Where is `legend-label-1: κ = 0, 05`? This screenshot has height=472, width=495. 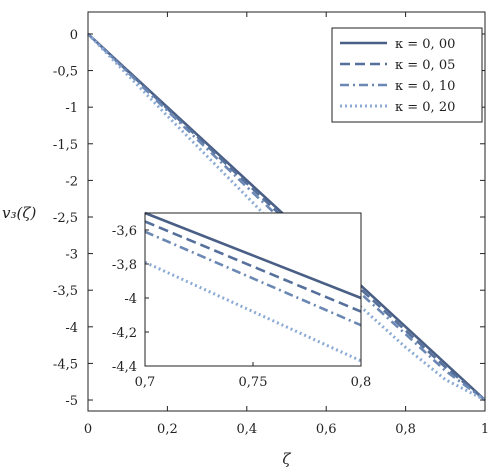 legend-label-1: κ = 0, 05 is located at coordinates (425, 65).